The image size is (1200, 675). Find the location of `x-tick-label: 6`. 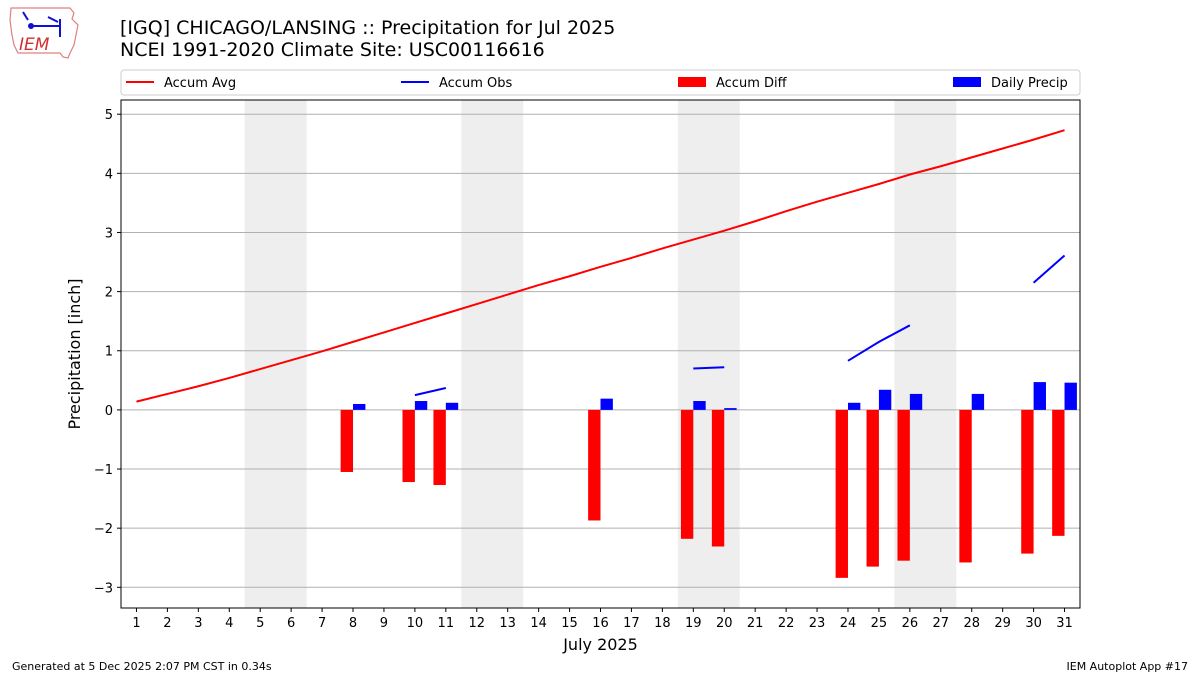

x-tick-label: 6 is located at coordinates (291, 623).